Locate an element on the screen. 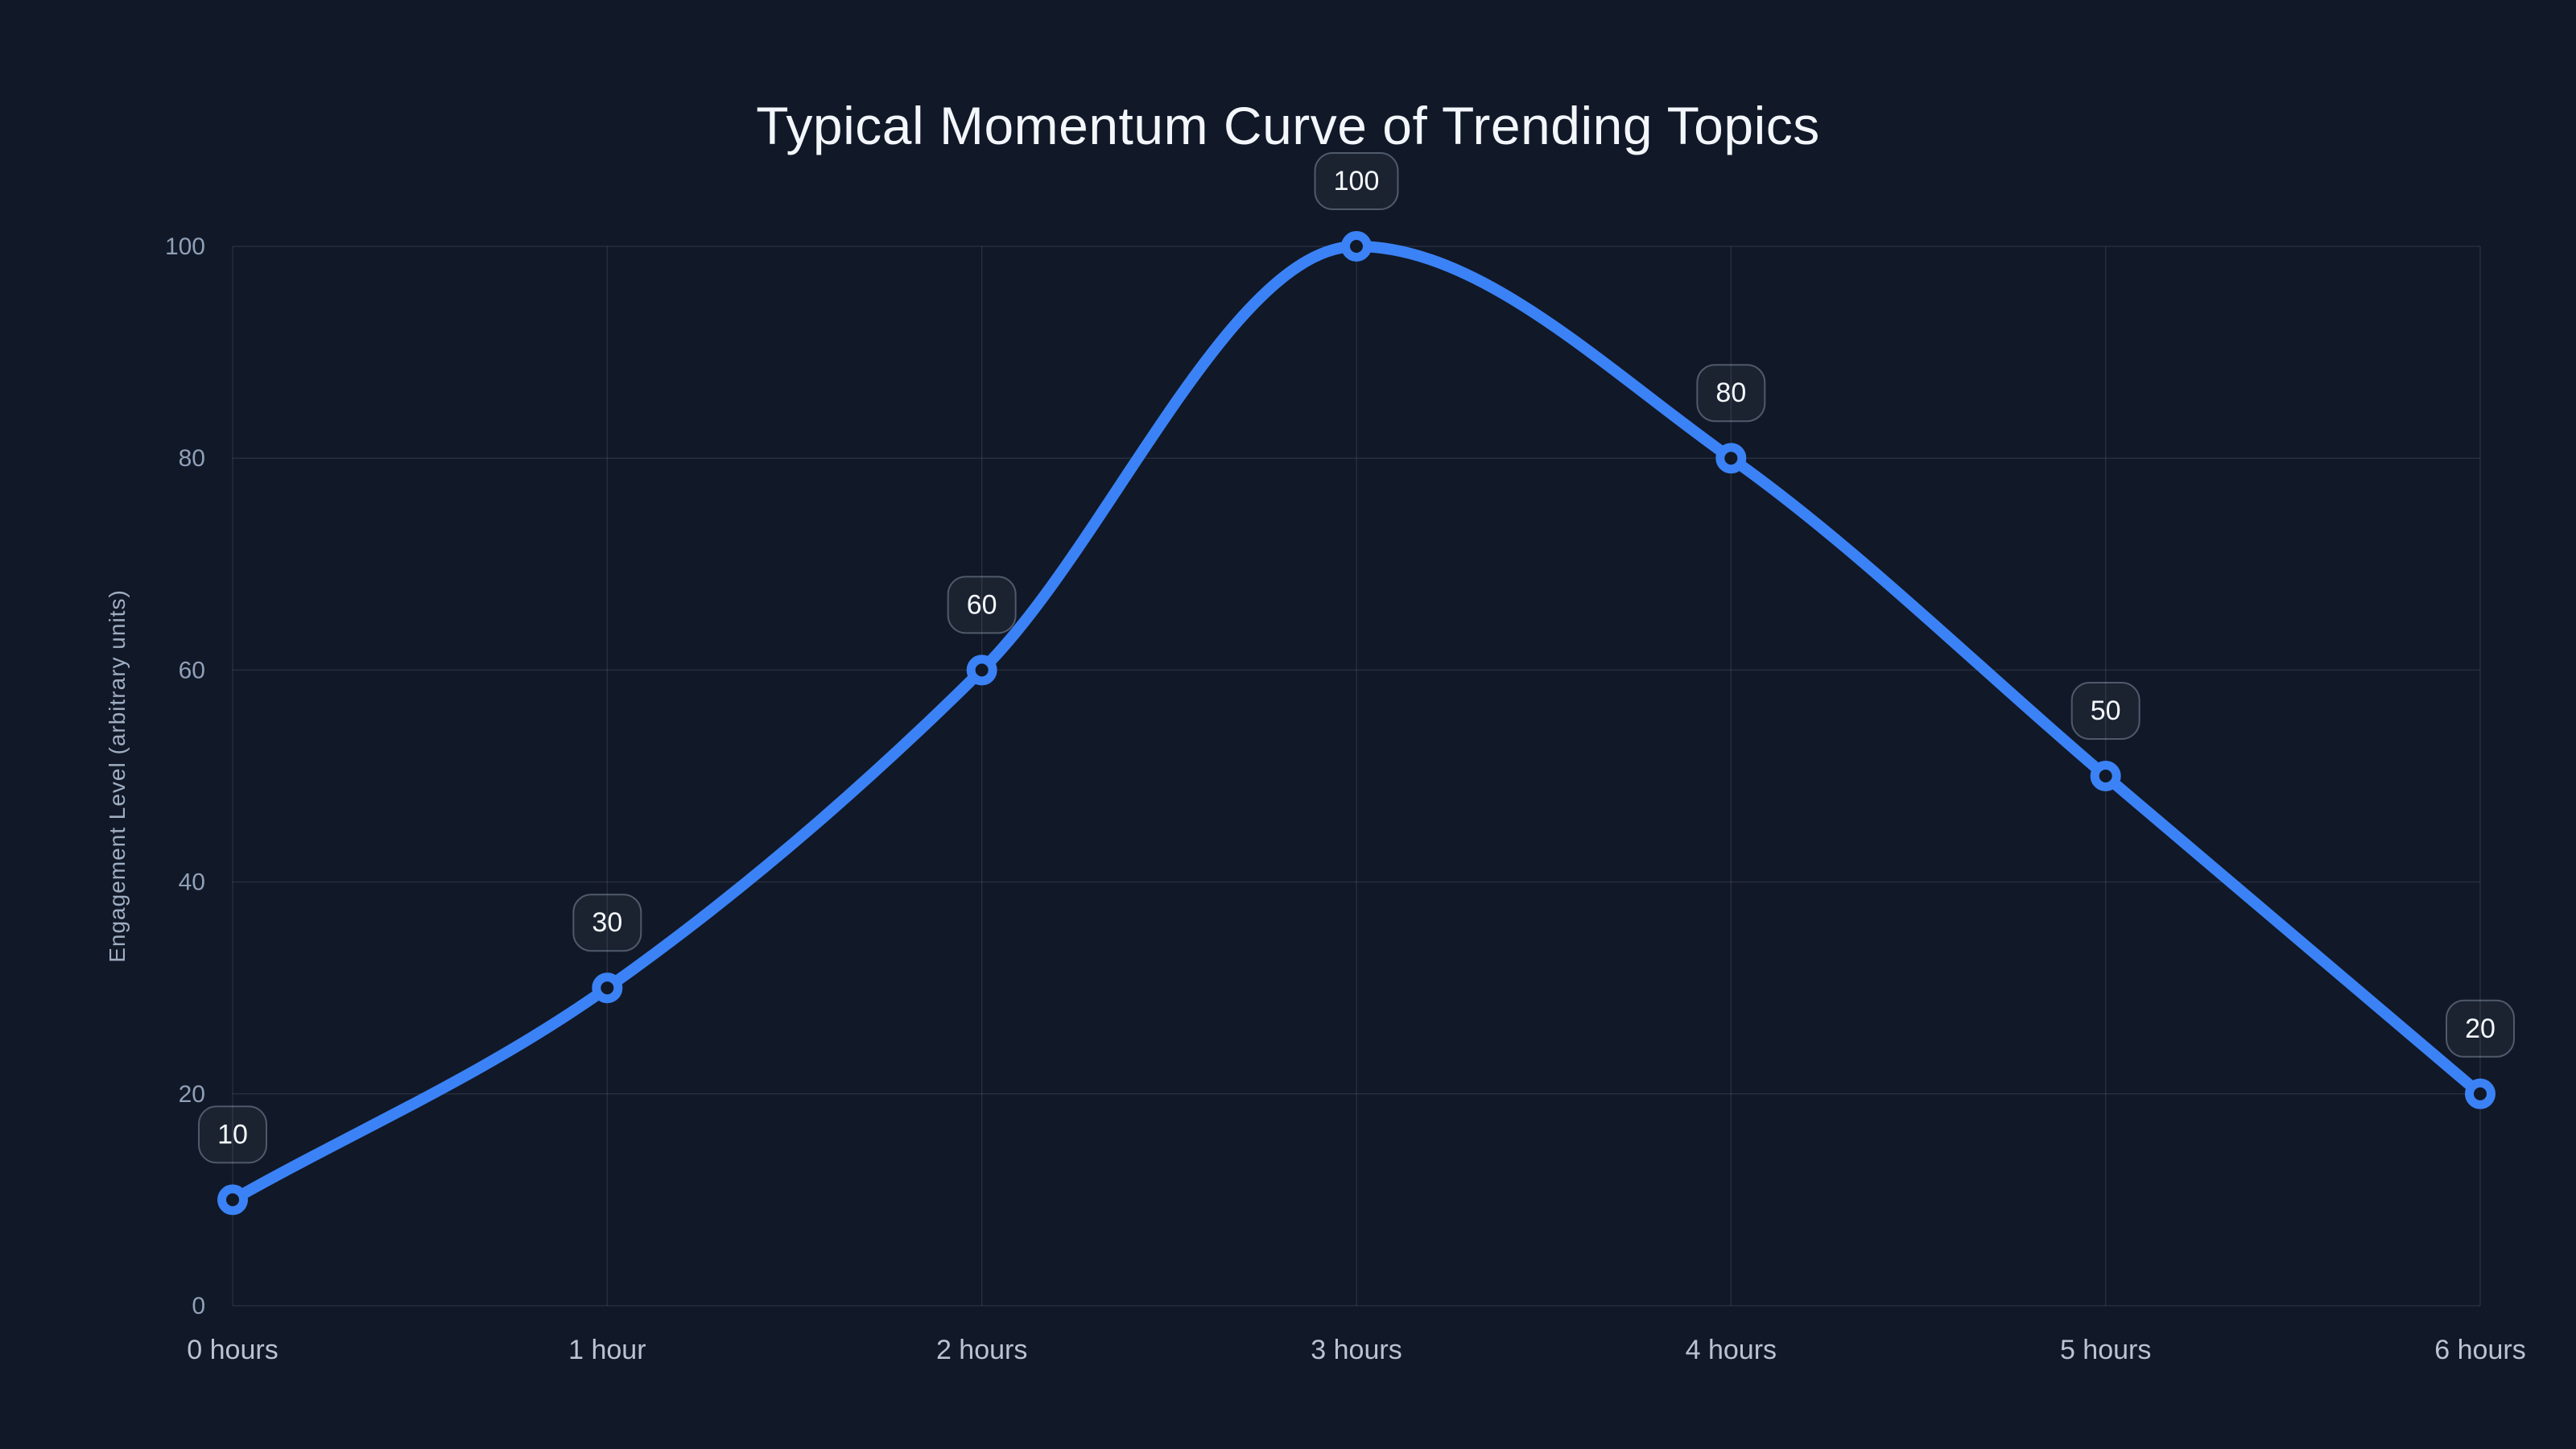 Image resolution: width=2576 pixels, height=1449 pixels. point-label: 100 is located at coordinates (1357, 181).